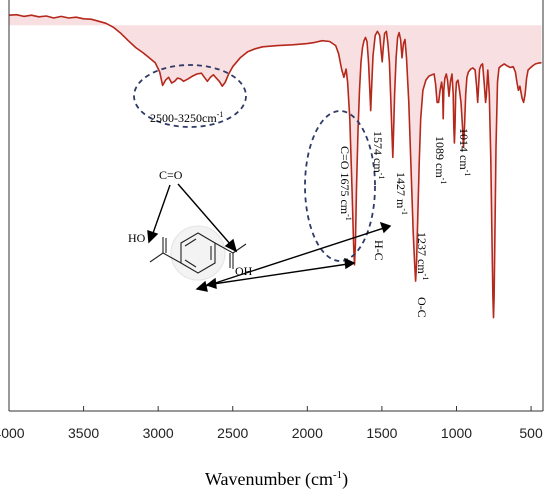  Describe the element at coordinates (171, 175) in the screenshot. I see `annotation-co-label: C=O` at that location.